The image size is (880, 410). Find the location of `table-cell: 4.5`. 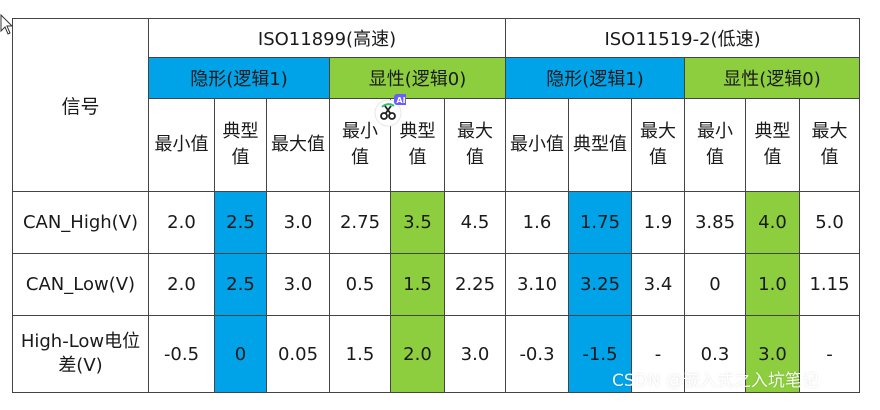

table-cell: 4.5 is located at coordinates (475, 222).